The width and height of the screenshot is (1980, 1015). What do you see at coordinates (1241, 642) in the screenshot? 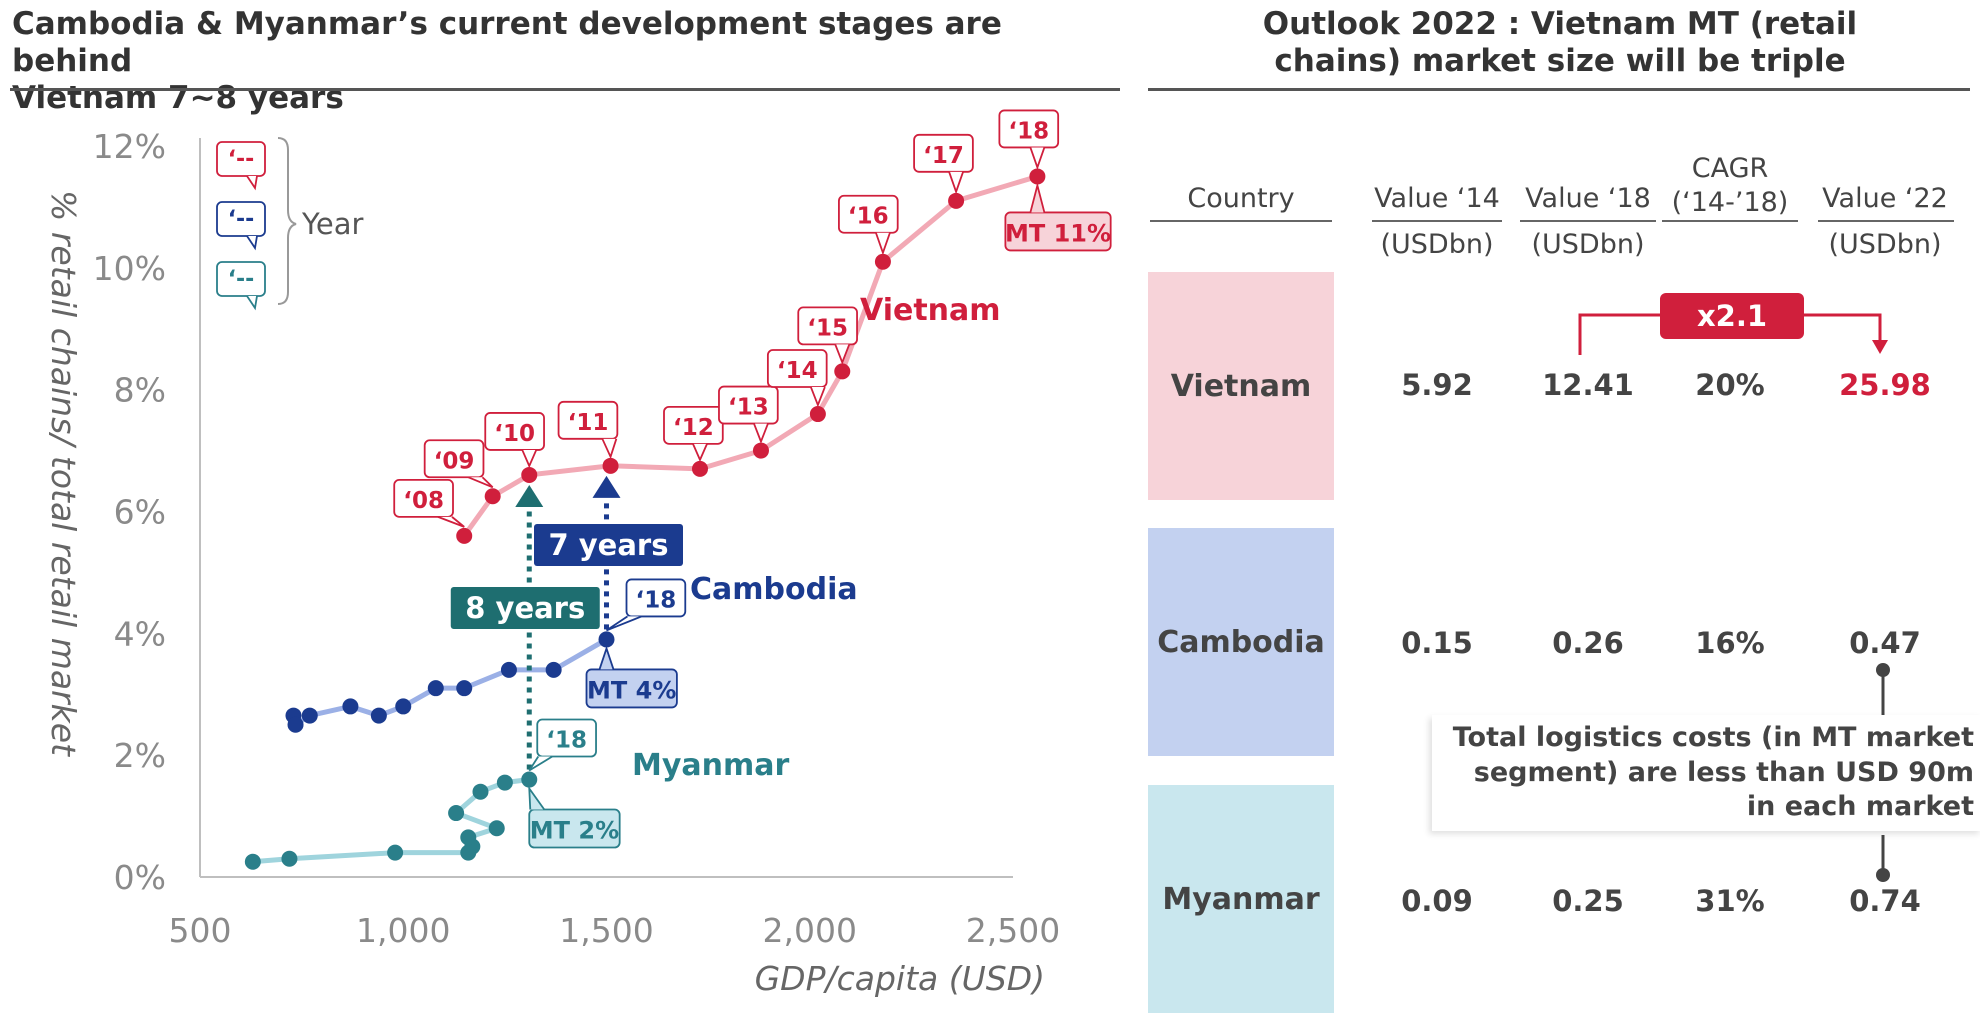
I see `country-box-cambodia: Cambodia` at bounding box center [1241, 642].